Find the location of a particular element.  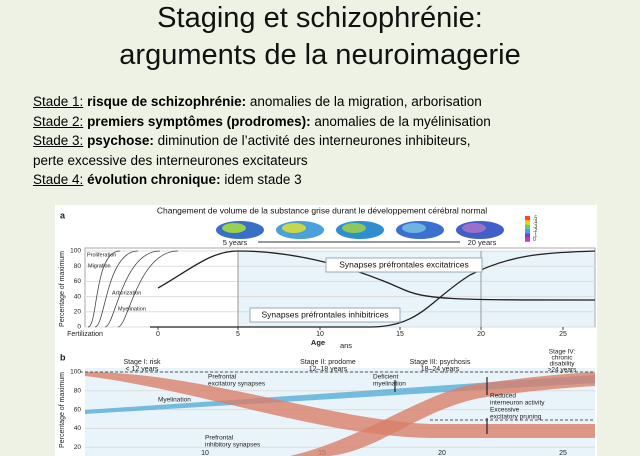

stage-label: Stade 2: is located at coordinates (58, 121).